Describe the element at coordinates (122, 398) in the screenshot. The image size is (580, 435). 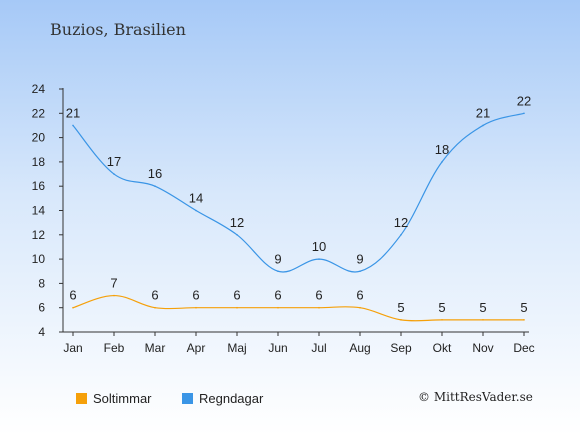
I see `legend-label-soltimmar: Soltimmar` at that location.